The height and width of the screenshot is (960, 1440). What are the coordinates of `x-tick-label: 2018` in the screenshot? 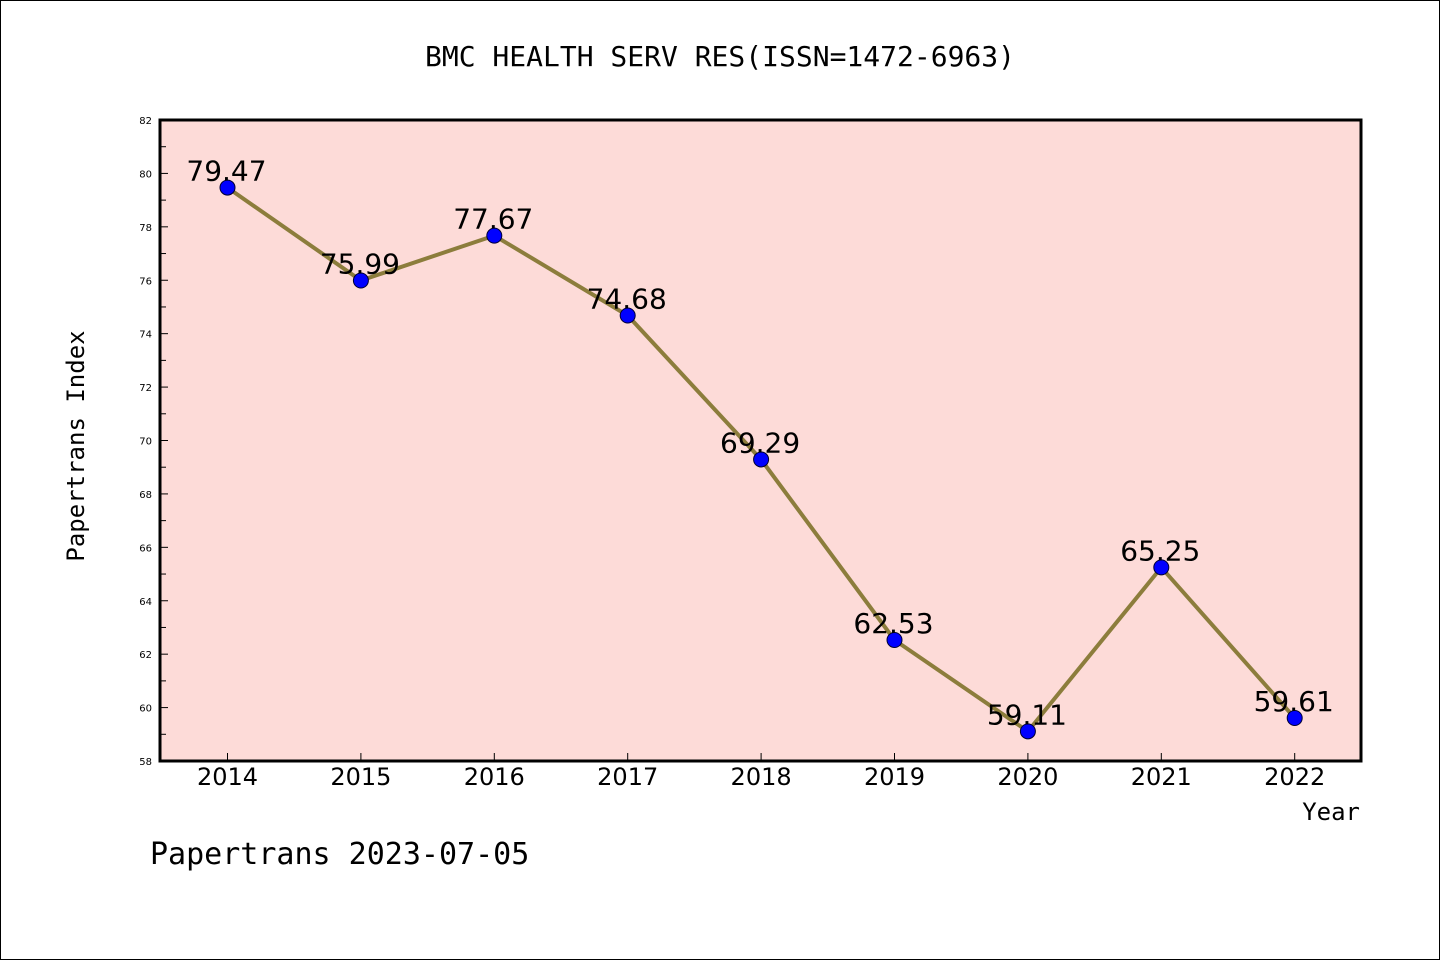 It's located at (761, 777).